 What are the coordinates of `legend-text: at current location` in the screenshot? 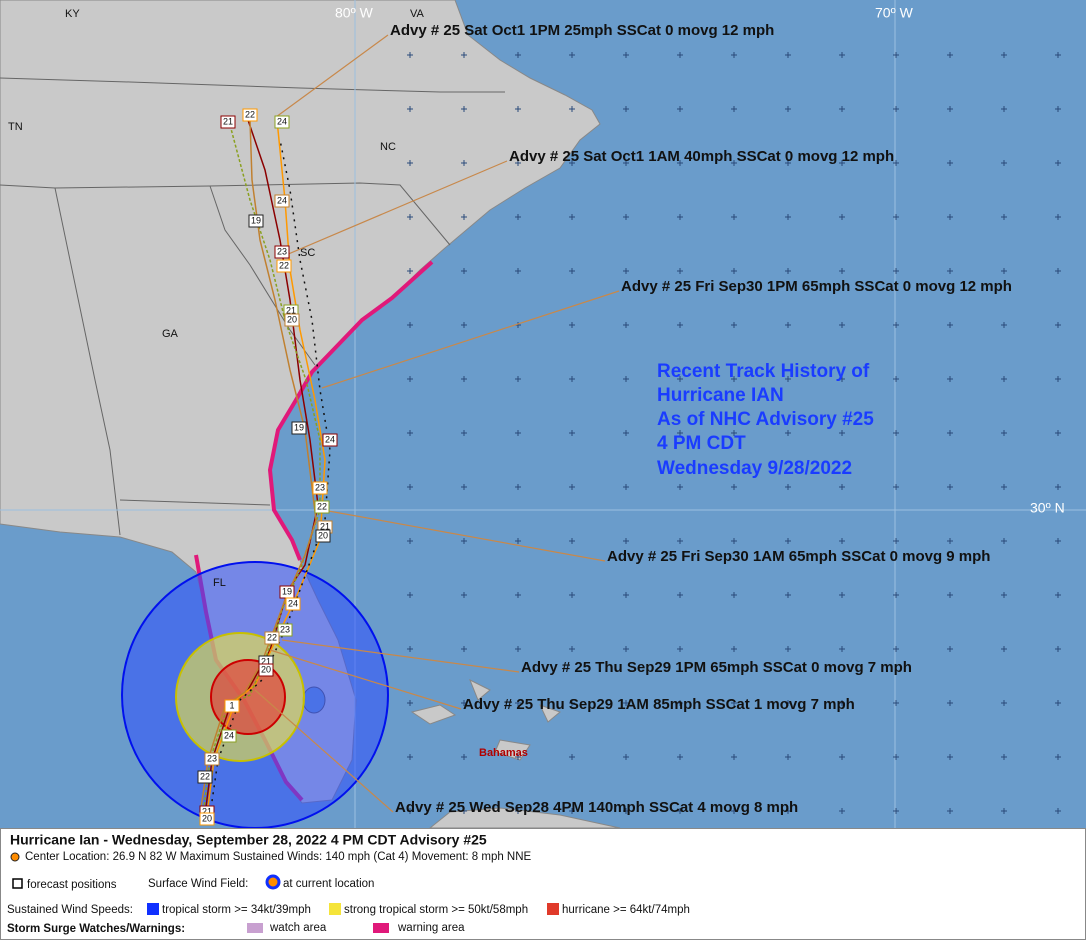 It's located at (328, 884).